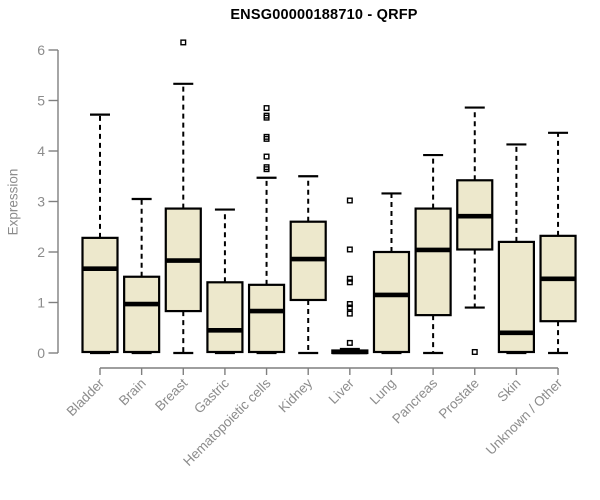 This screenshot has height=500, width=600. I want to click on x-category-label: Pancreas, so click(414, 400).